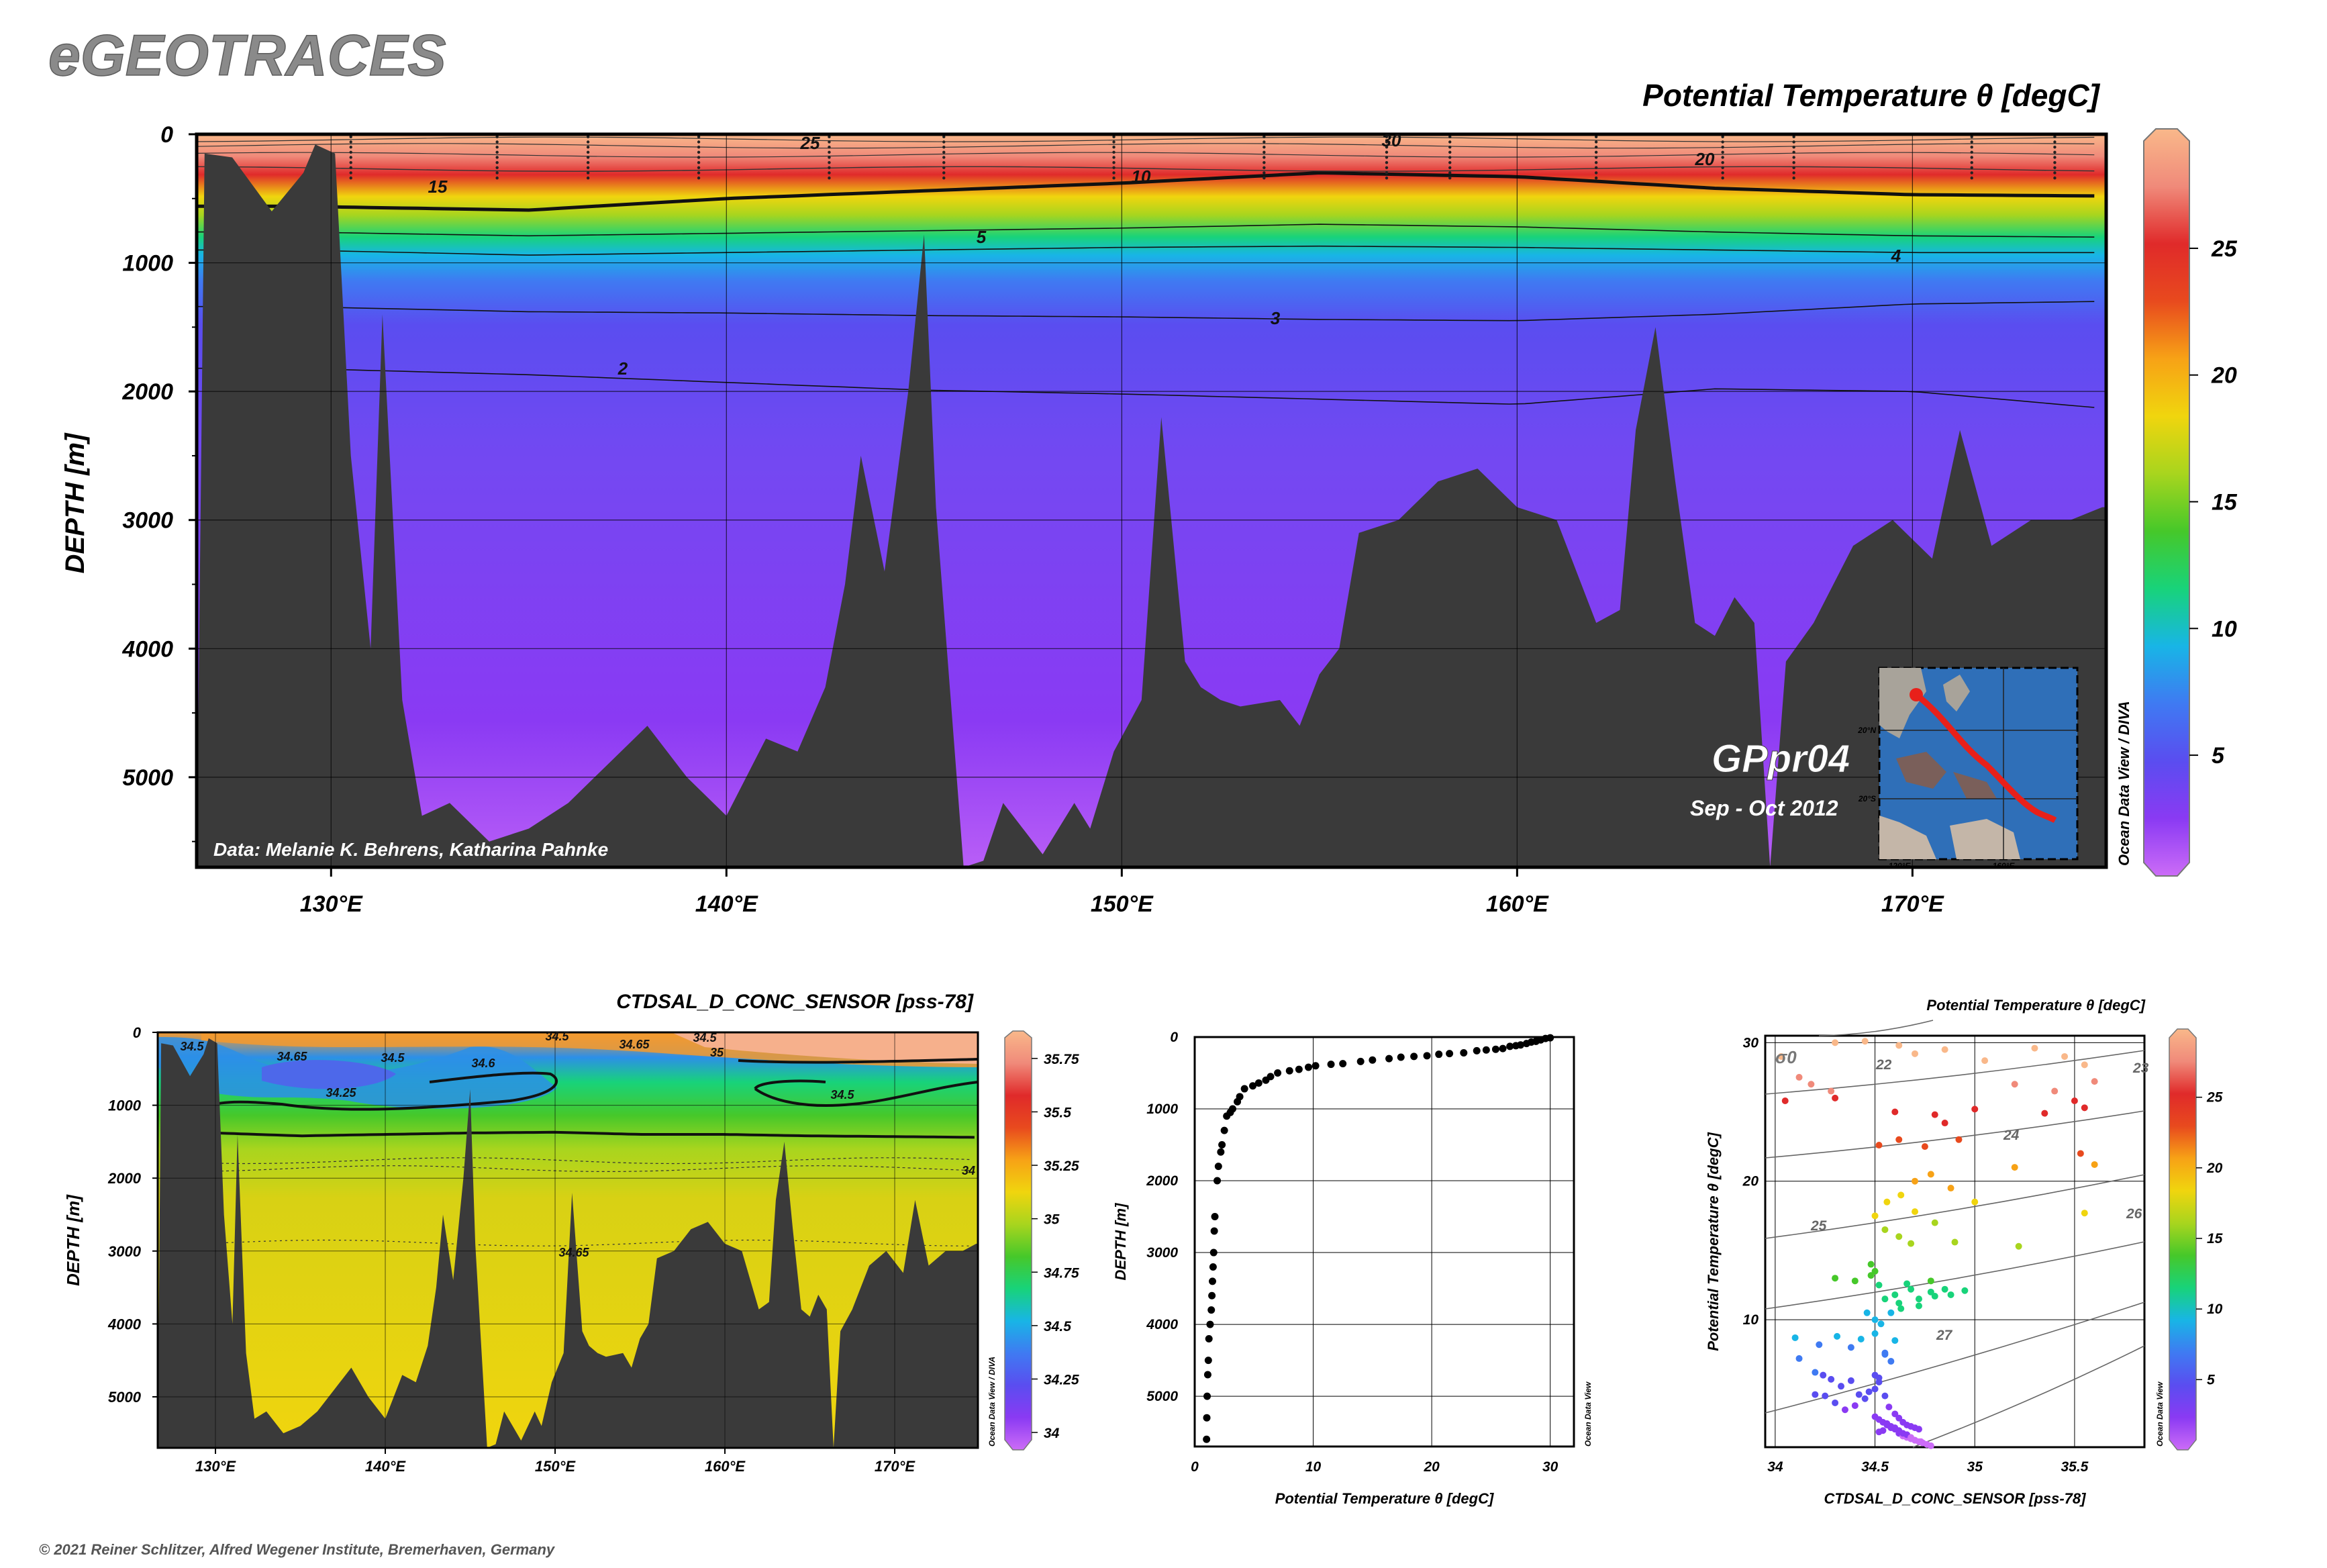 The image size is (2327, 1568). Describe the element at coordinates (1588, 1414) in the screenshot. I see `odv-watermark: Ocean Data View` at that location.